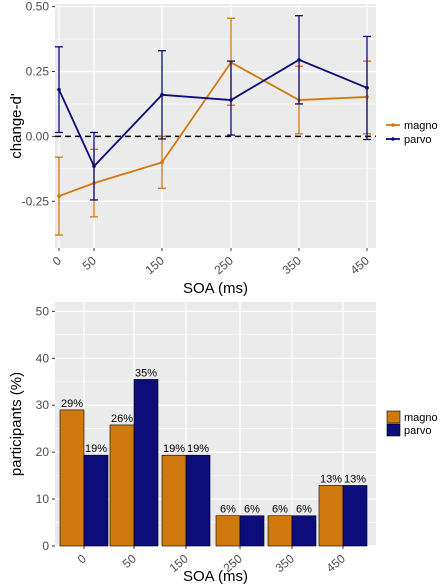  What do you see at coordinates (16, 424) in the screenshot?
I see `y-axis-title: participants (%)` at bounding box center [16, 424].